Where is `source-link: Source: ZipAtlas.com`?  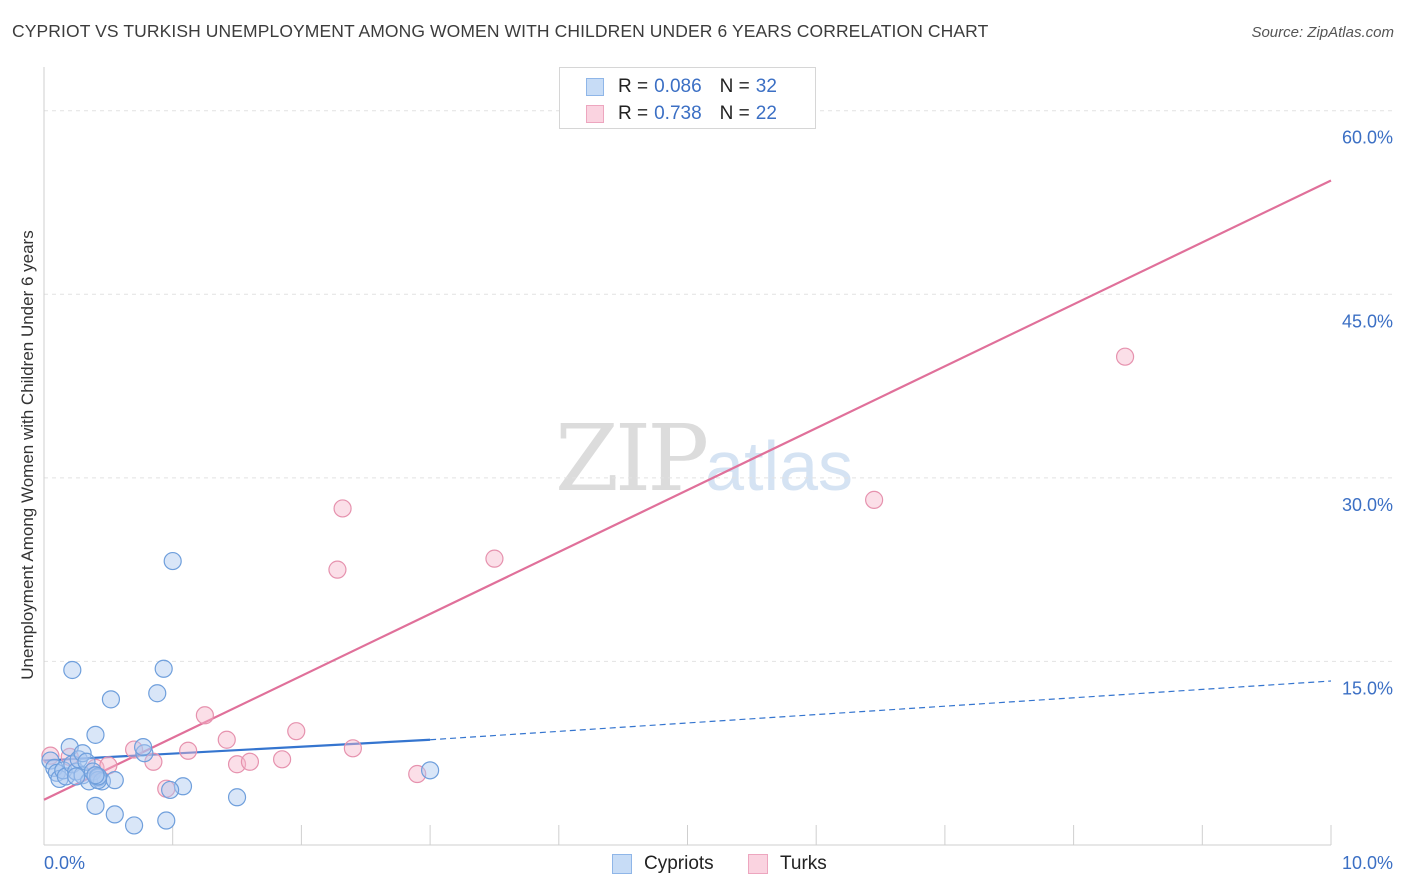
source-link: Source: ZipAtlas.com is located at coordinates (1322, 32).